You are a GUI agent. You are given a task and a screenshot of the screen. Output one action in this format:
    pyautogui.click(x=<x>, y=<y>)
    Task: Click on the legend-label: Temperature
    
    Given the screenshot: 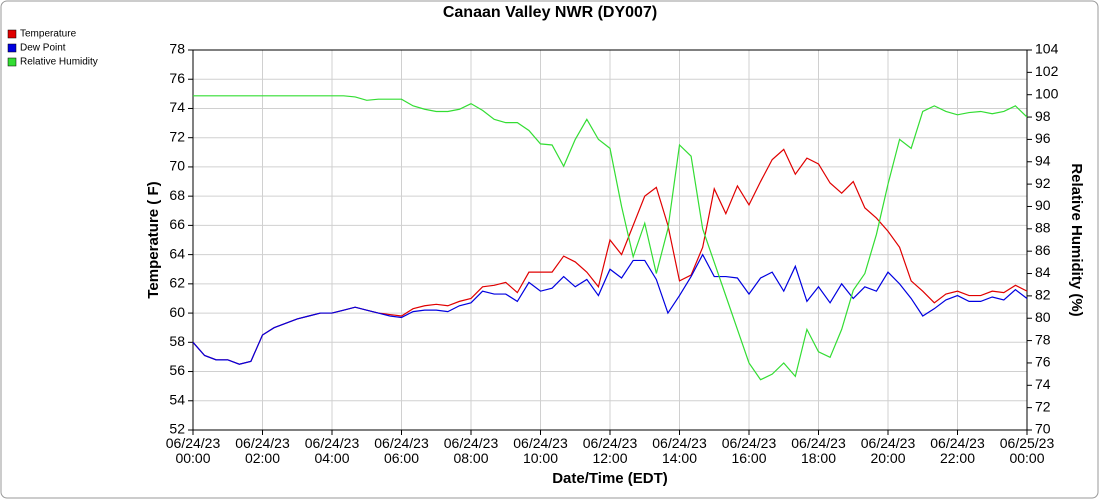 What is the action you would take?
    pyautogui.click(x=48, y=34)
    